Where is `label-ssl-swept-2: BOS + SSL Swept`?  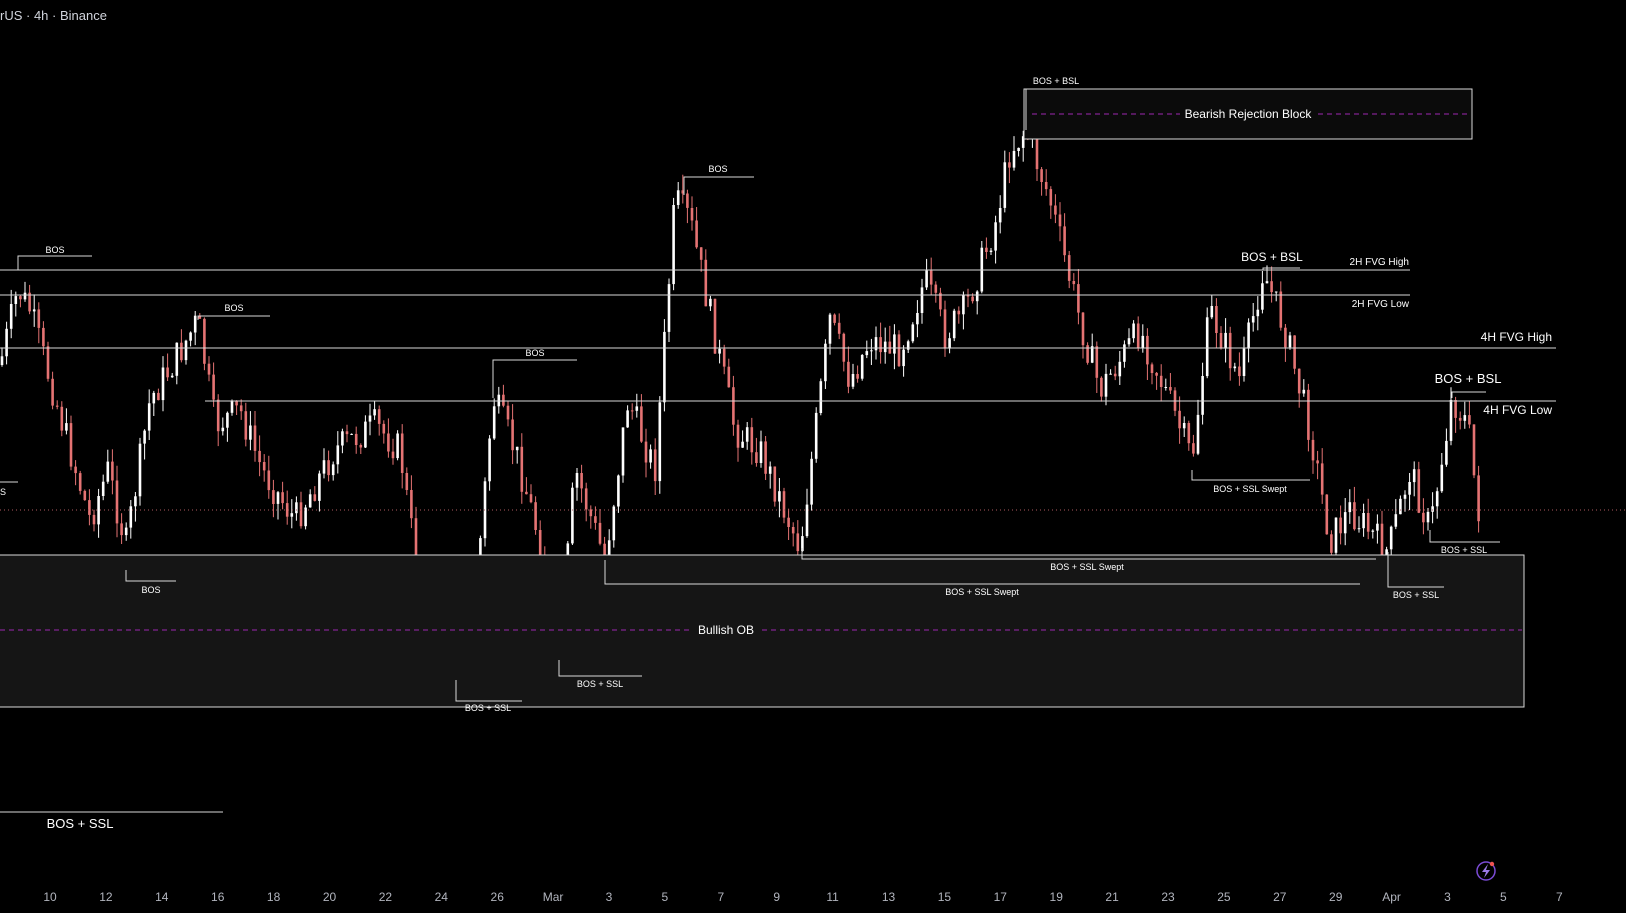 label-ssl-swept-2: BOS + SSL Swept is located at coordinates (1087, 567).